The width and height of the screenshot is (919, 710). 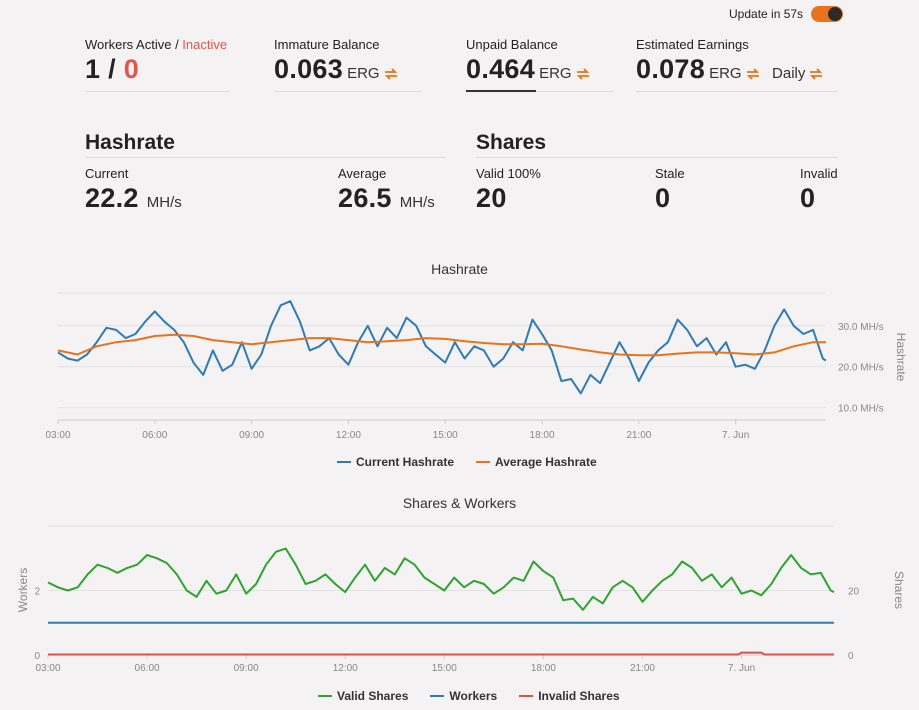 I want to click on earnings-period-label: Daily, so click(x=789, y=73).